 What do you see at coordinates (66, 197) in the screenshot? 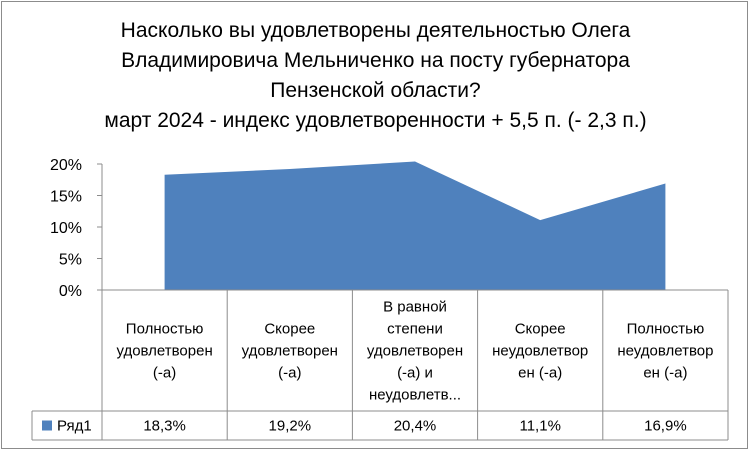
I see `y-tick-label: 15%` at bounding box center [66, 197].